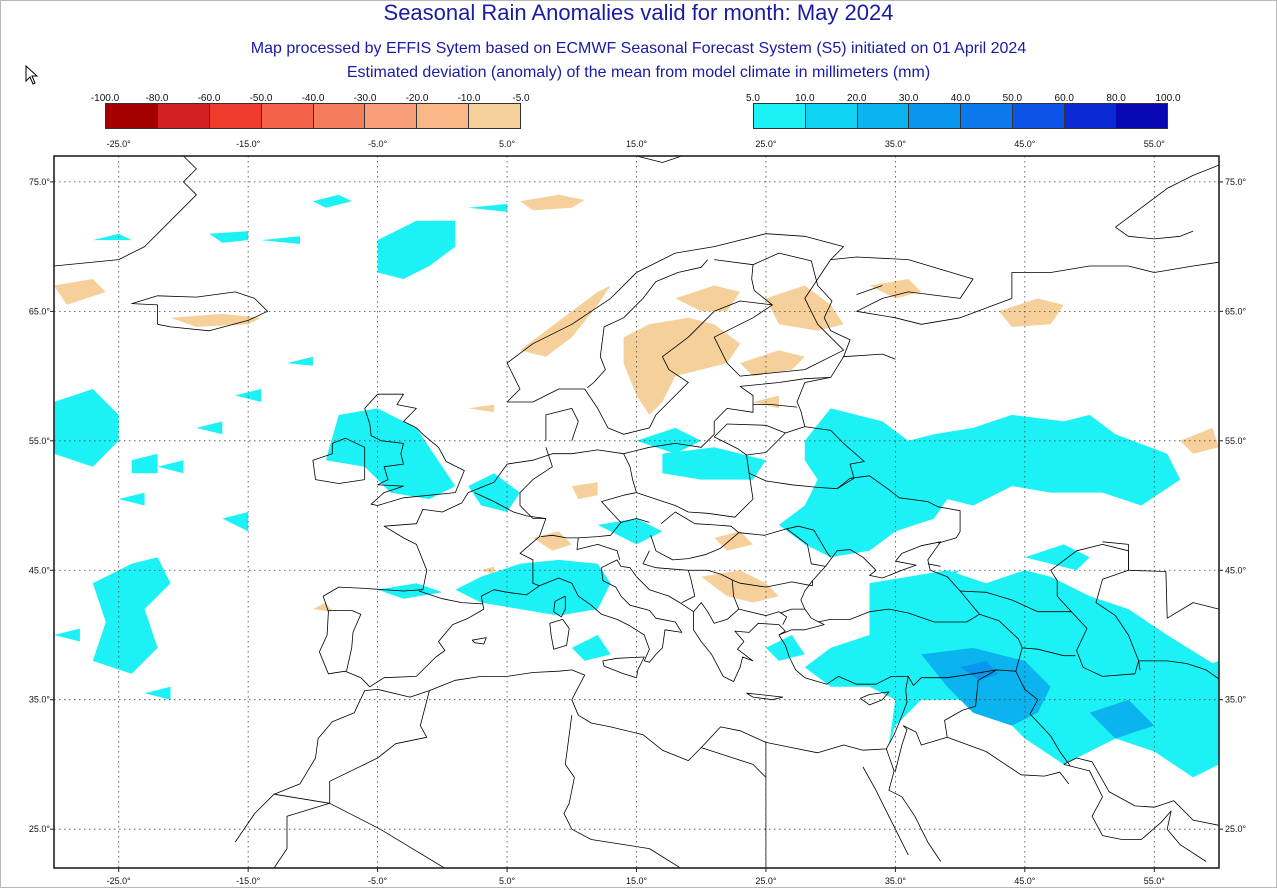  What do you see at coordinates (1122, 719) in the screenshot?
I see `iran-dark-anomaly` at bounding box center [1122, 719].